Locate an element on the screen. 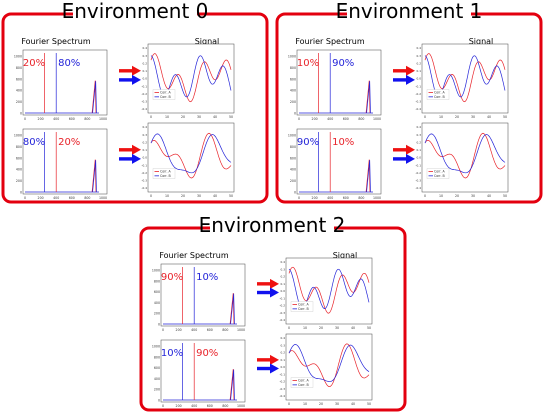 The height and width of the screenshot is (413, 548). spectrum-ytick-label: 1000 is located at coordinates (292, 57).